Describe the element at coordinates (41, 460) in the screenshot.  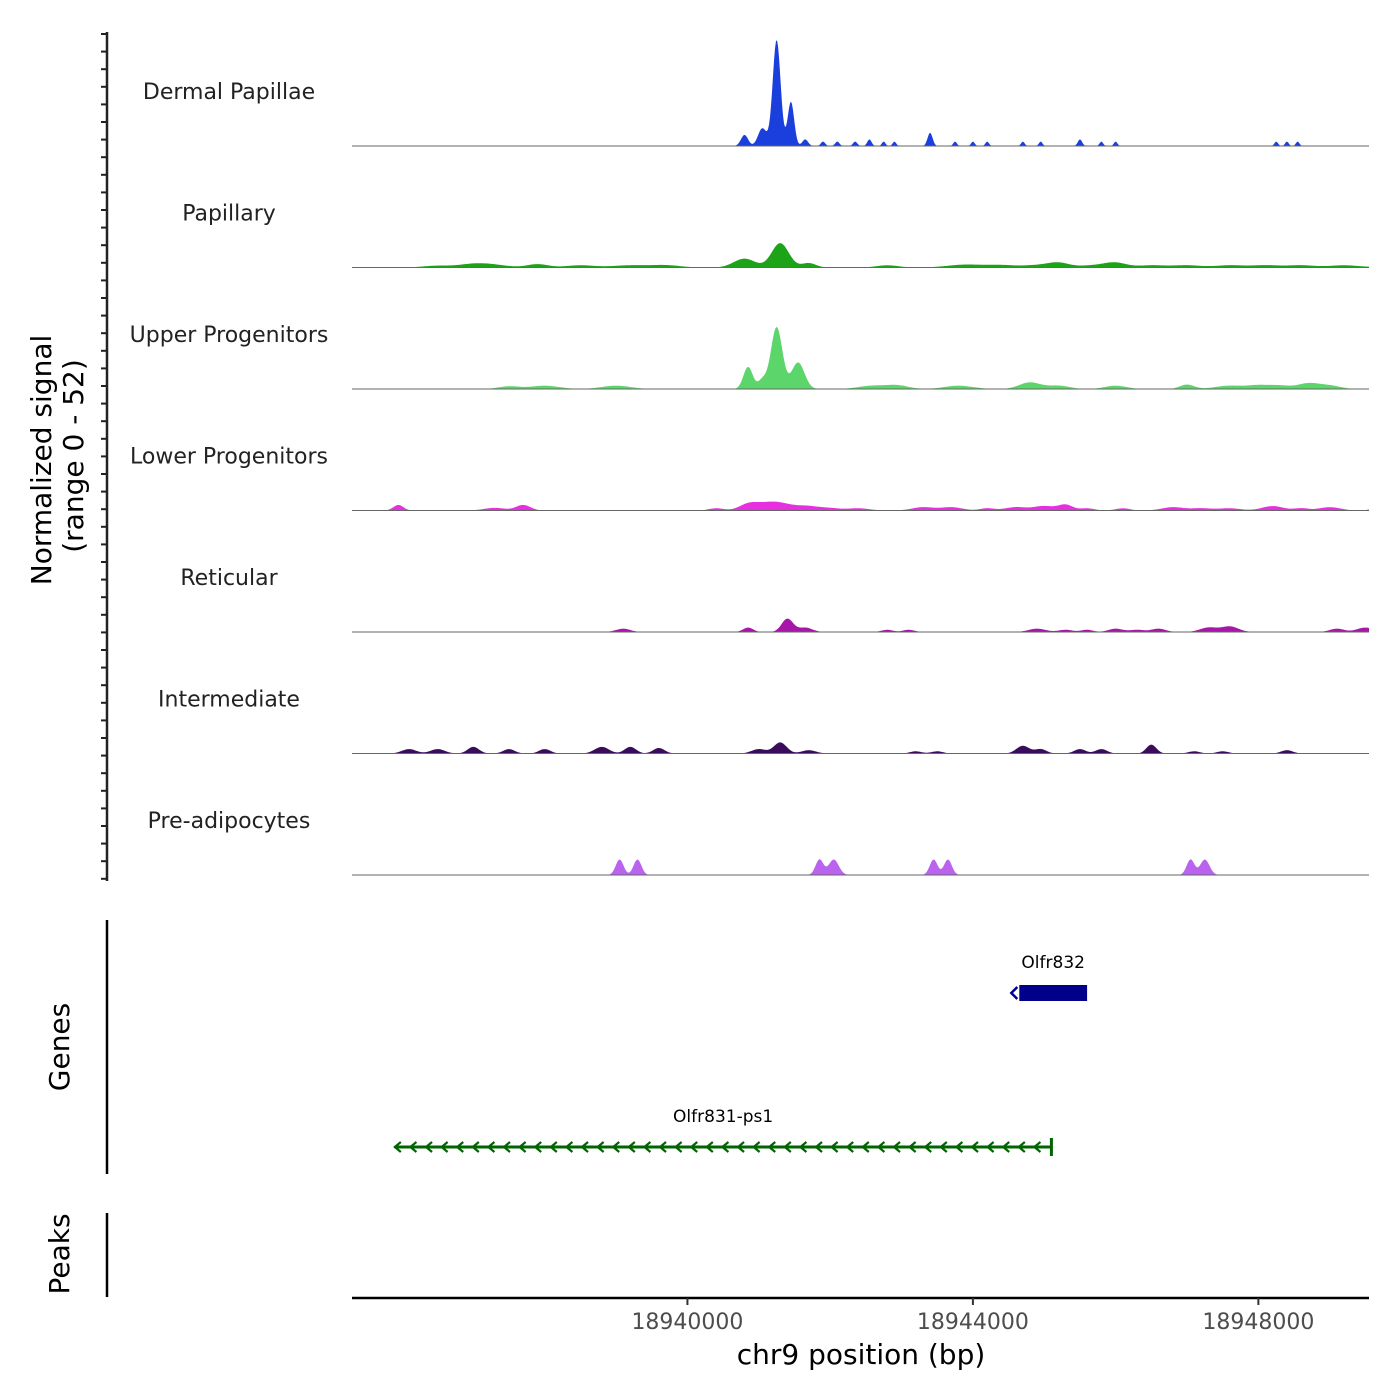
I see `y-axis-title-line1: Normalized signal` at that location.